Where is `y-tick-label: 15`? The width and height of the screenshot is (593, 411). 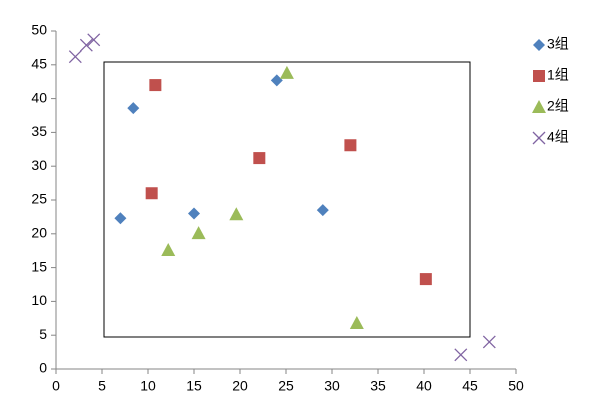 y-tick-label: 15 is located at coordinates (39, 266).